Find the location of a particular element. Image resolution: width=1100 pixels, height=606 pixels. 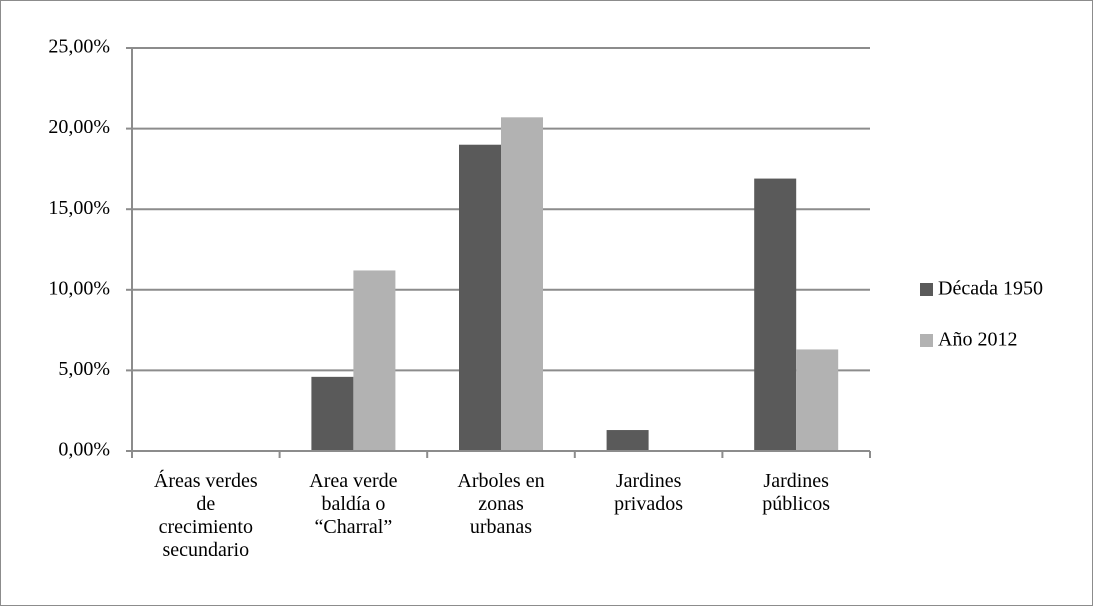

x-tick-label: Area verde baldía o “Charral” is located at coordinates (353, 504).